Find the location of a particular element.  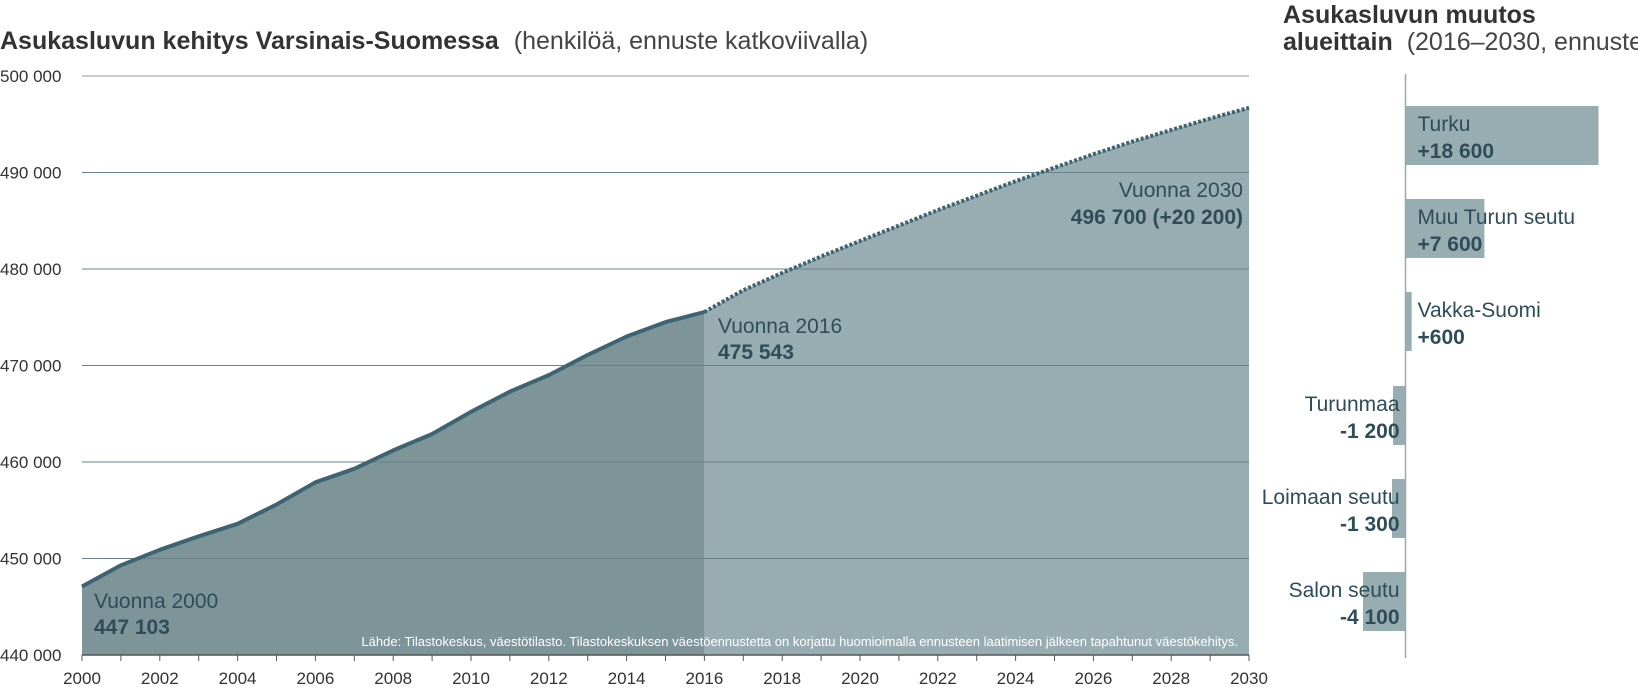

y-tick-label: 500 000 is located at coordinates (30, 76).